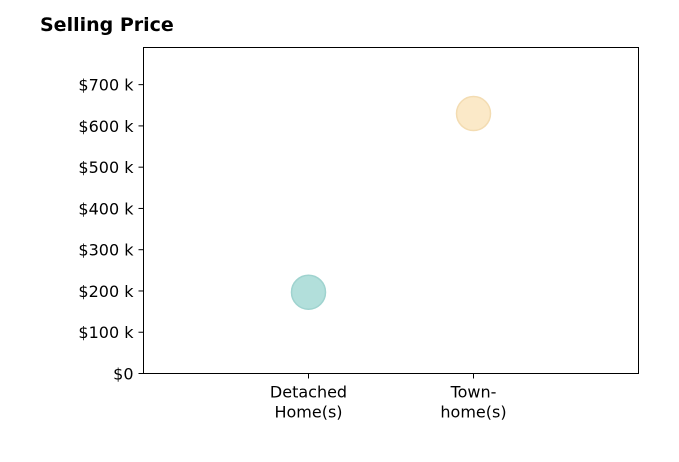 Image resolution: width=679 pixels, height=462 pixels. Describe the element at coordinates (106, 250) in the screenshot. I see `y-tick-label: $300 k` at that location.